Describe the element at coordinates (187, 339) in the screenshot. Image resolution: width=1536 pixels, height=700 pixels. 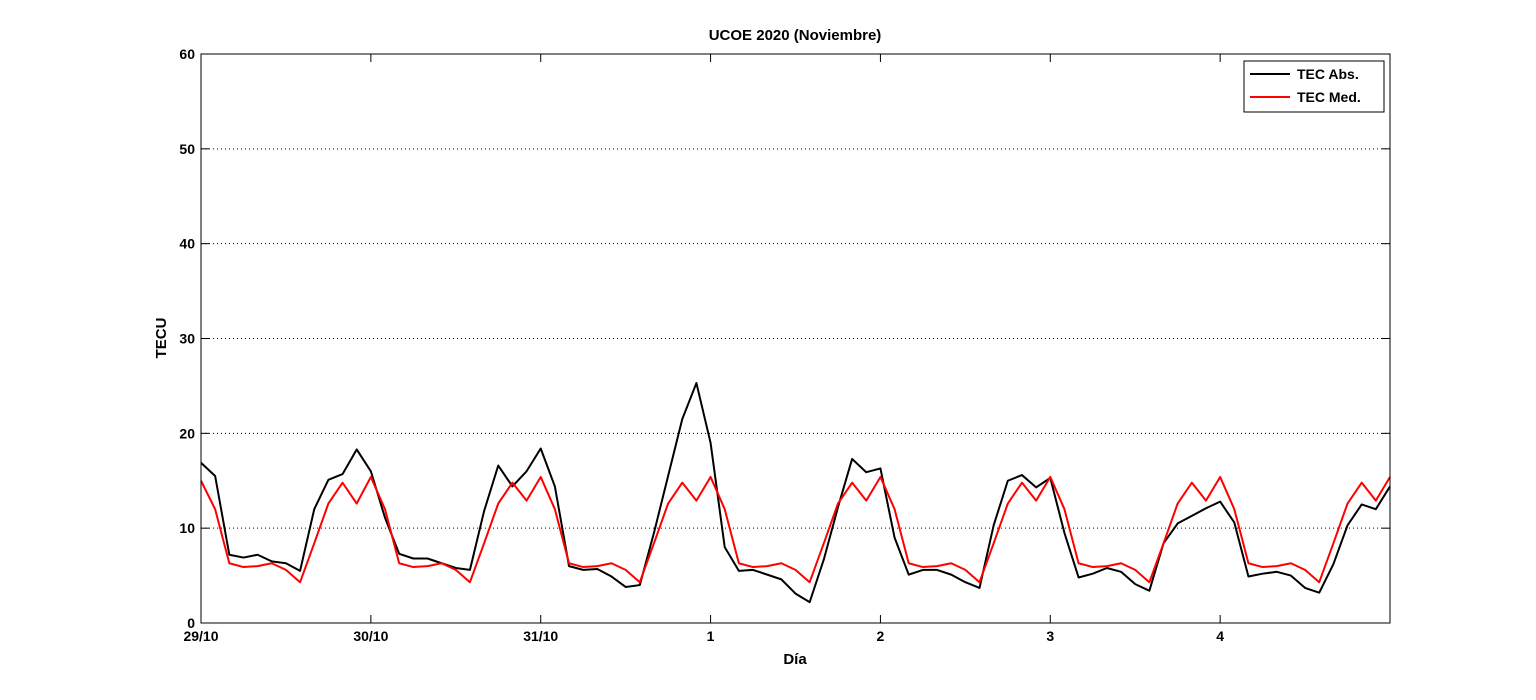
I see `y-tick-label: 30` at that location.